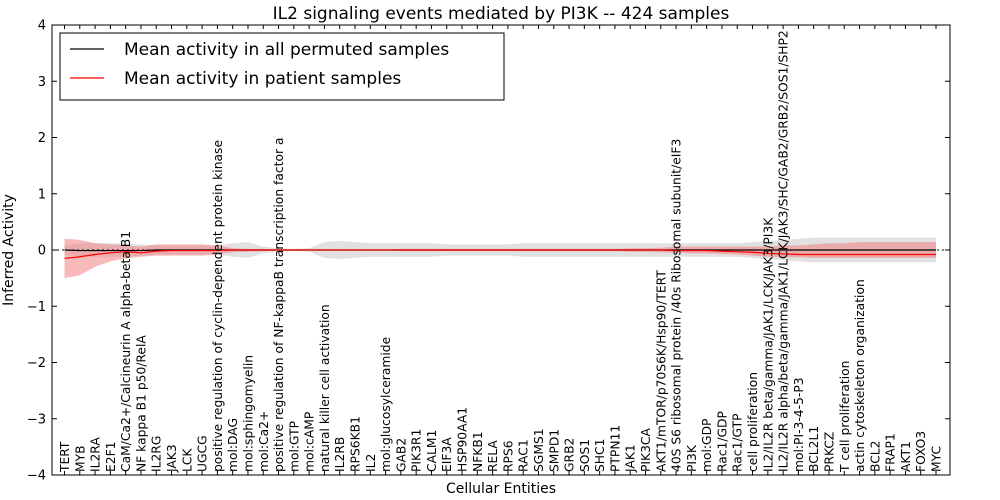  What do you see at coordinates (126, 351) in the screenshot?
I see `x-tick-label: CaM/Ca2+/Calcineurin A alpha-beta B1` at bounding box center [126, 351].